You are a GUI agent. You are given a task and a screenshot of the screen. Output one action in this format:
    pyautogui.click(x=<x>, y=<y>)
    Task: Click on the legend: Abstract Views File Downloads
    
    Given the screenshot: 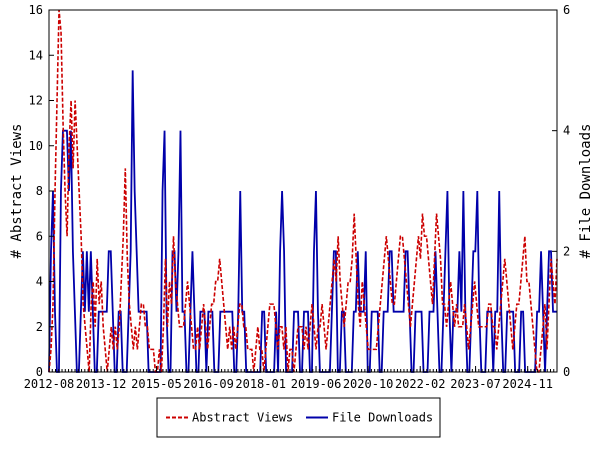 What is the action you would take?
    pyautogui.click(x=298, y=417)
    